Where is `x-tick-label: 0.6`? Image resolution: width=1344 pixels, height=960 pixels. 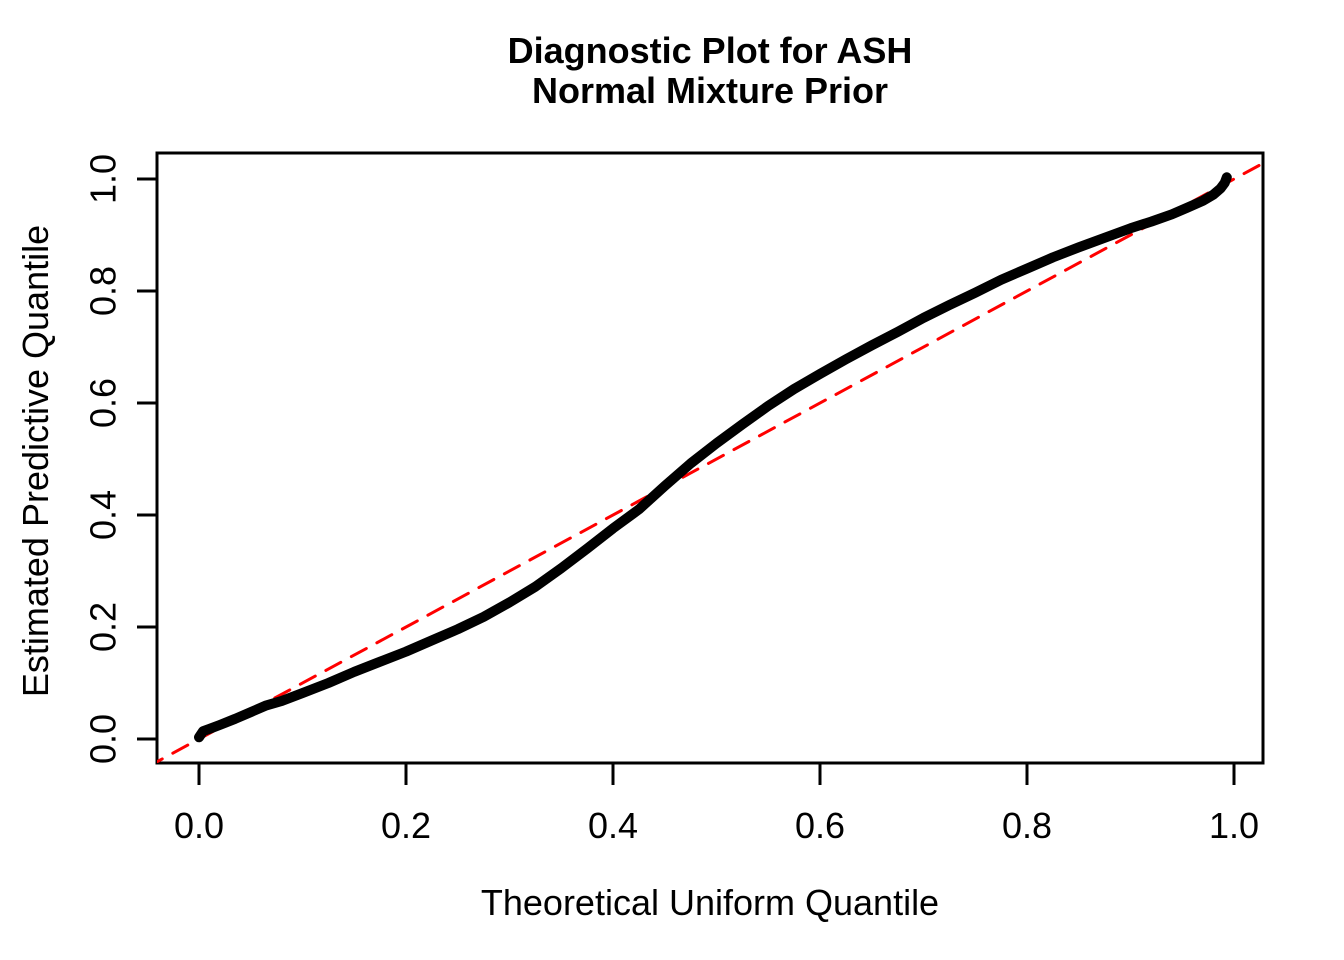 x-tick-label: 0.6 is located at coordinates (820, 825).